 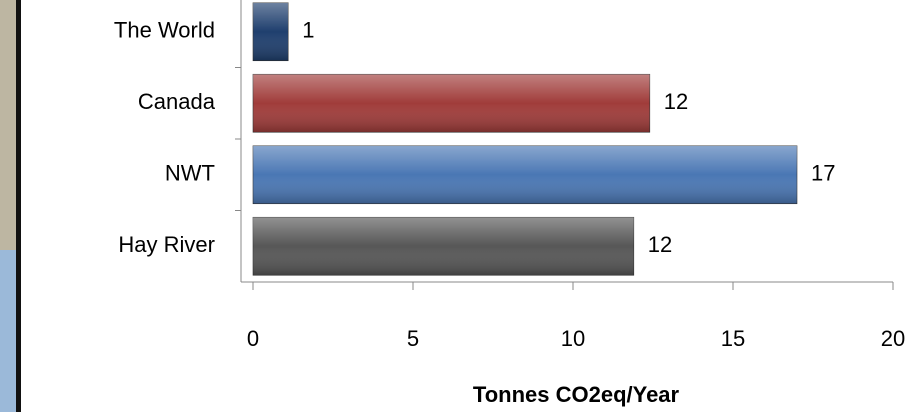 What do you see at coordinates (166, 244) in the screenshot?
I see `y-tick-label: Hay River` at bounding box center [166, 244].